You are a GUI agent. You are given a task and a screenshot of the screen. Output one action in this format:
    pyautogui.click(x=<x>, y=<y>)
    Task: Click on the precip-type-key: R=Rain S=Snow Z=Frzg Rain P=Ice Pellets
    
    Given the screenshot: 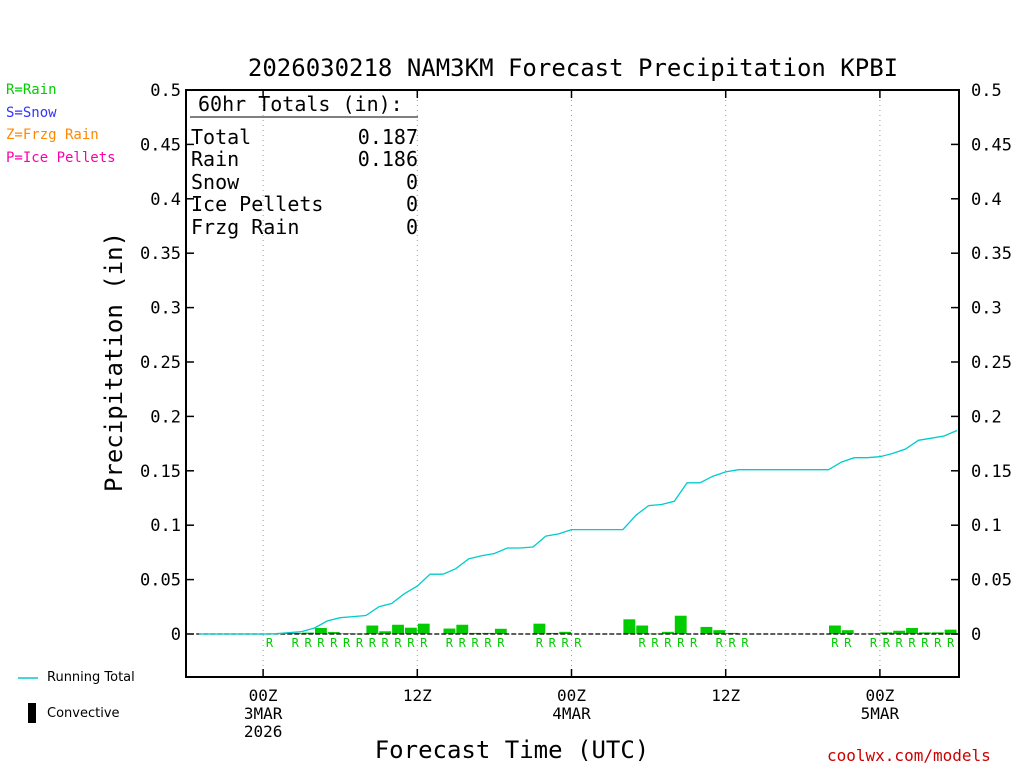 What is the action you would take?
    pyautogui.click(x=61, y=127)
    